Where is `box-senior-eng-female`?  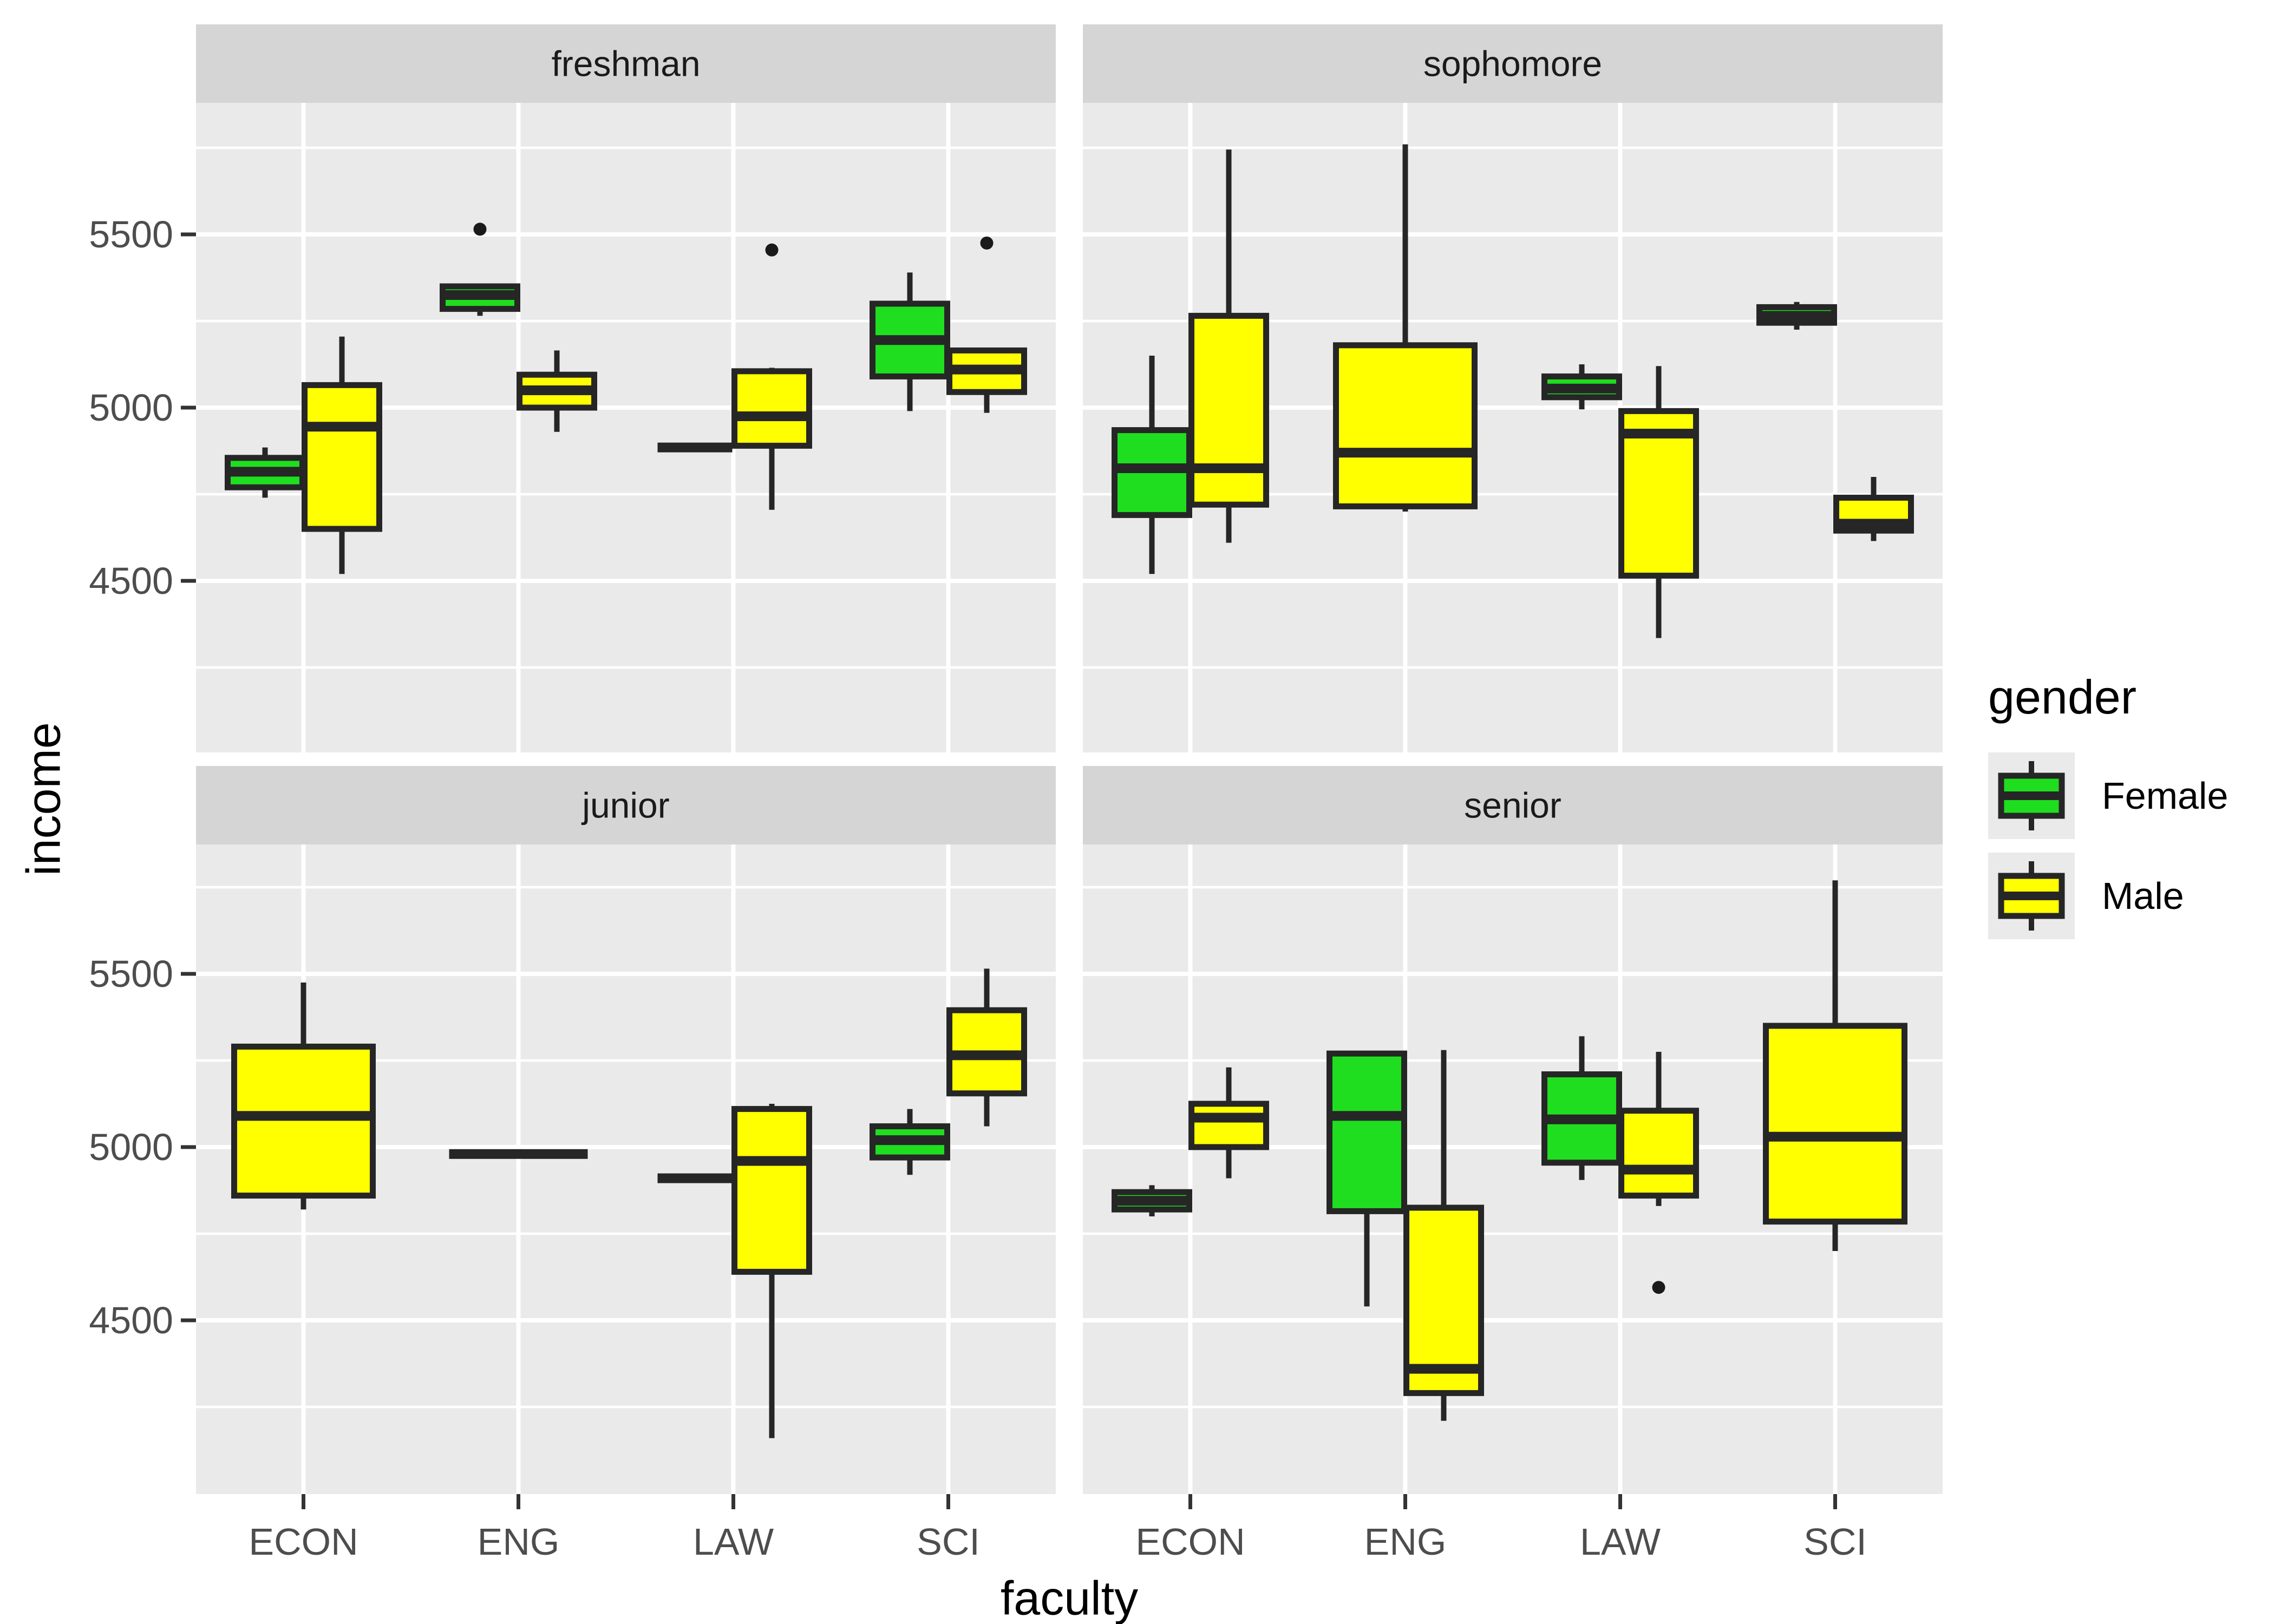 box-senior-eng-female is located at coordinates (1367, 1132).